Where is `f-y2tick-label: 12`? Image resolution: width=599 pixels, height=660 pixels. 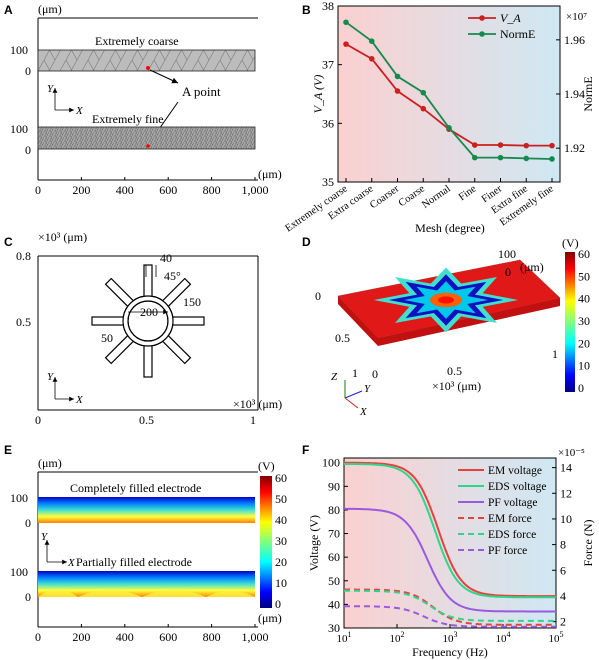 f-y2tick-label: 12 is located at coordinates (566, 493).